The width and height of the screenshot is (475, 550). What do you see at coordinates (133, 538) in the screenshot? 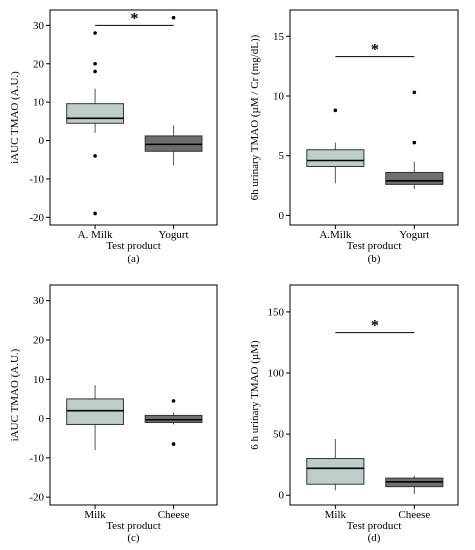
I see `panel-caption: (c)` at bounding box center [133, 538].